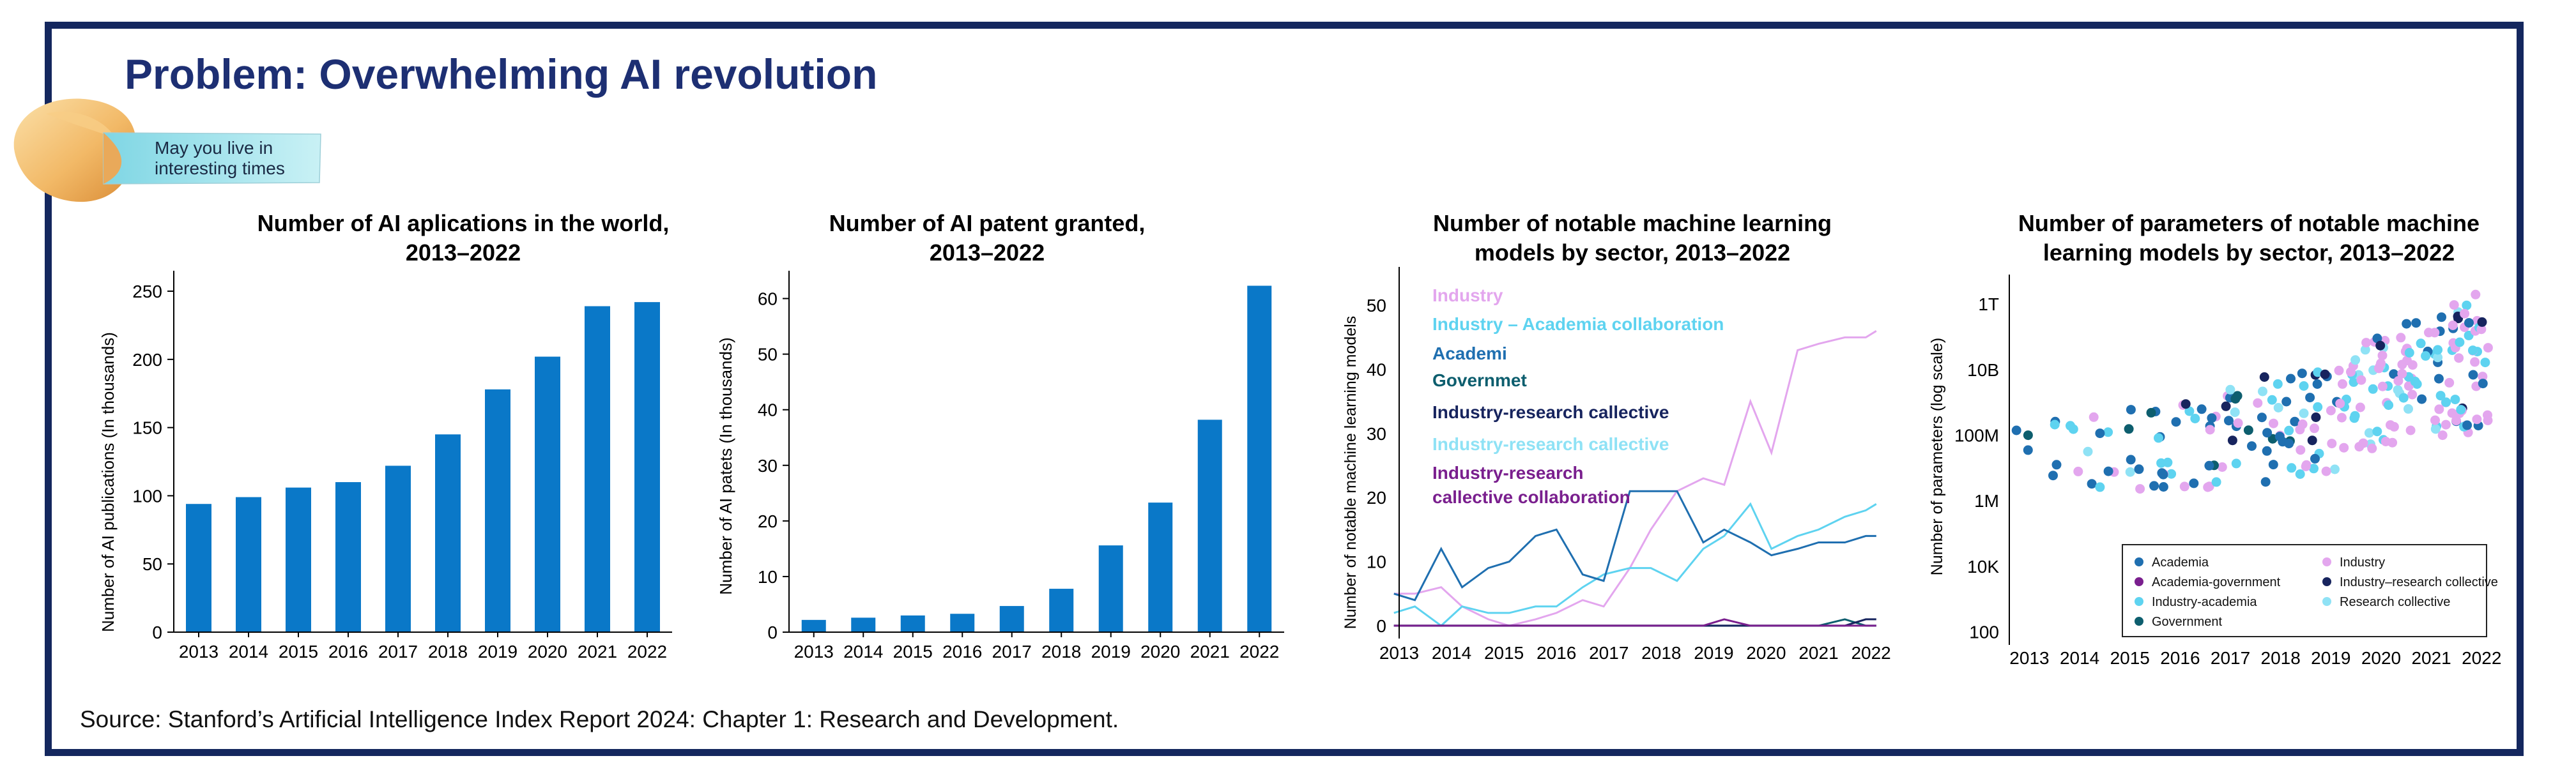 The height and width of the screenshot is (779, 2576). I want to click on fortune-cookie-image: May you live in interesting times, so click(167, 150).